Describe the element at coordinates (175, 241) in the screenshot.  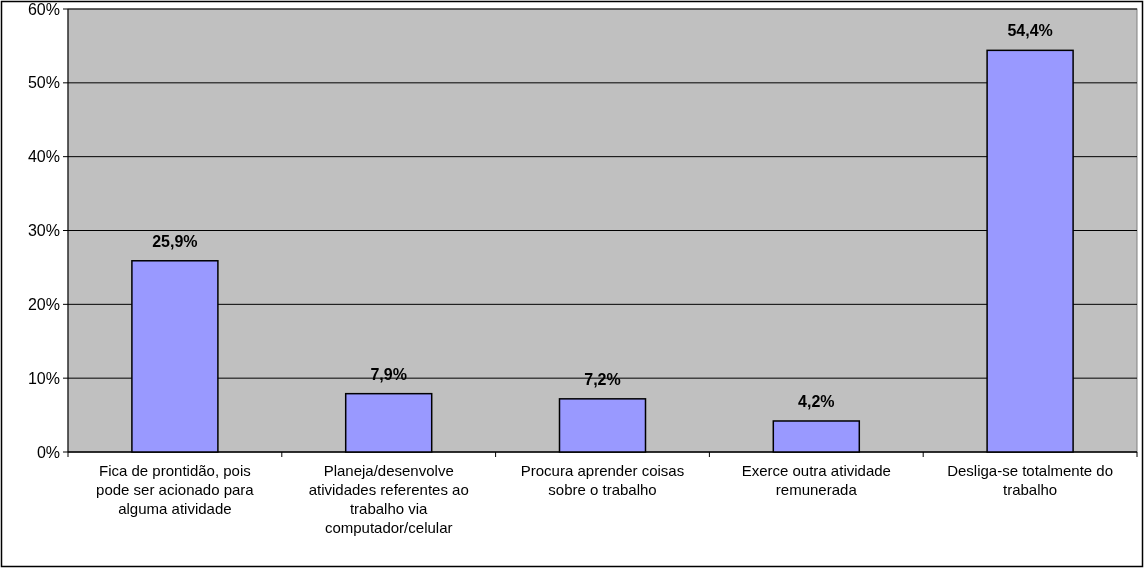
I see `data-label: 25,9%` at that location.